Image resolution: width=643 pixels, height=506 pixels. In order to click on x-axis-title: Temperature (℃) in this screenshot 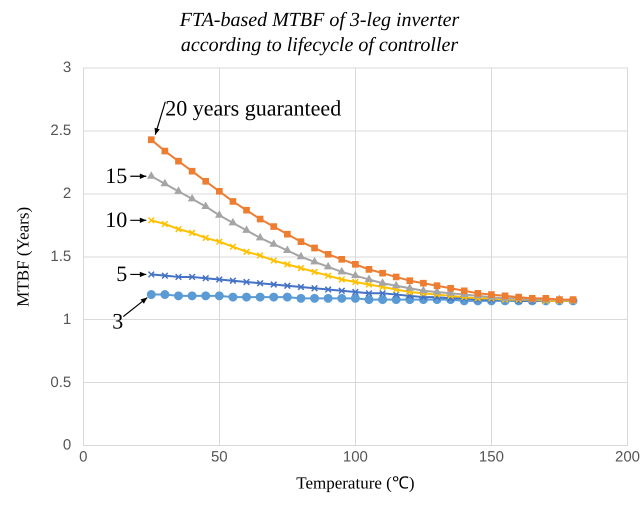, I will do `click(355, 482)`.